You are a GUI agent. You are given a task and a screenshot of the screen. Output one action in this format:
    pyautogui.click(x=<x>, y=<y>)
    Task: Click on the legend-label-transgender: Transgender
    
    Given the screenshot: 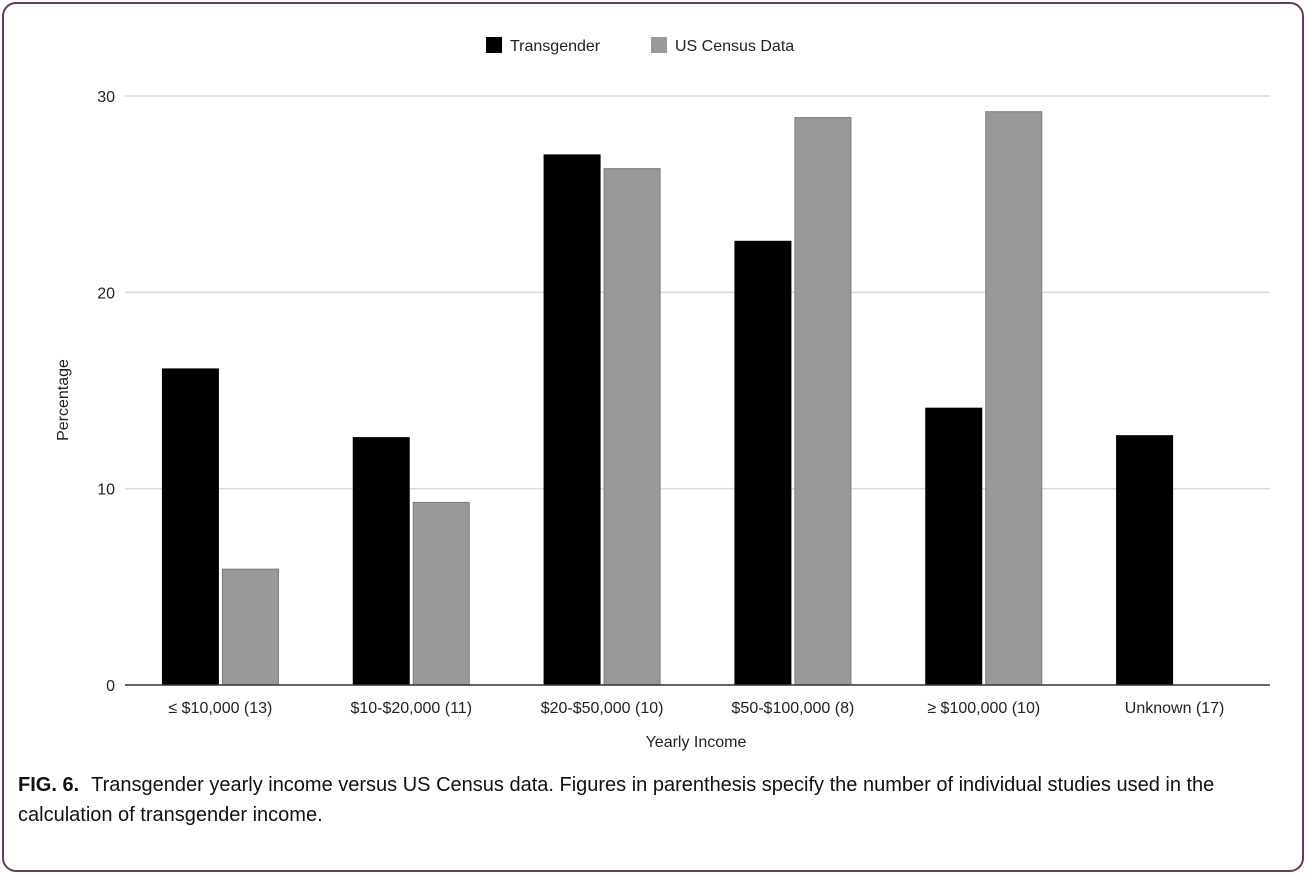 What is the action you would take?
    pyautogui.click(x=555, y=46)
    